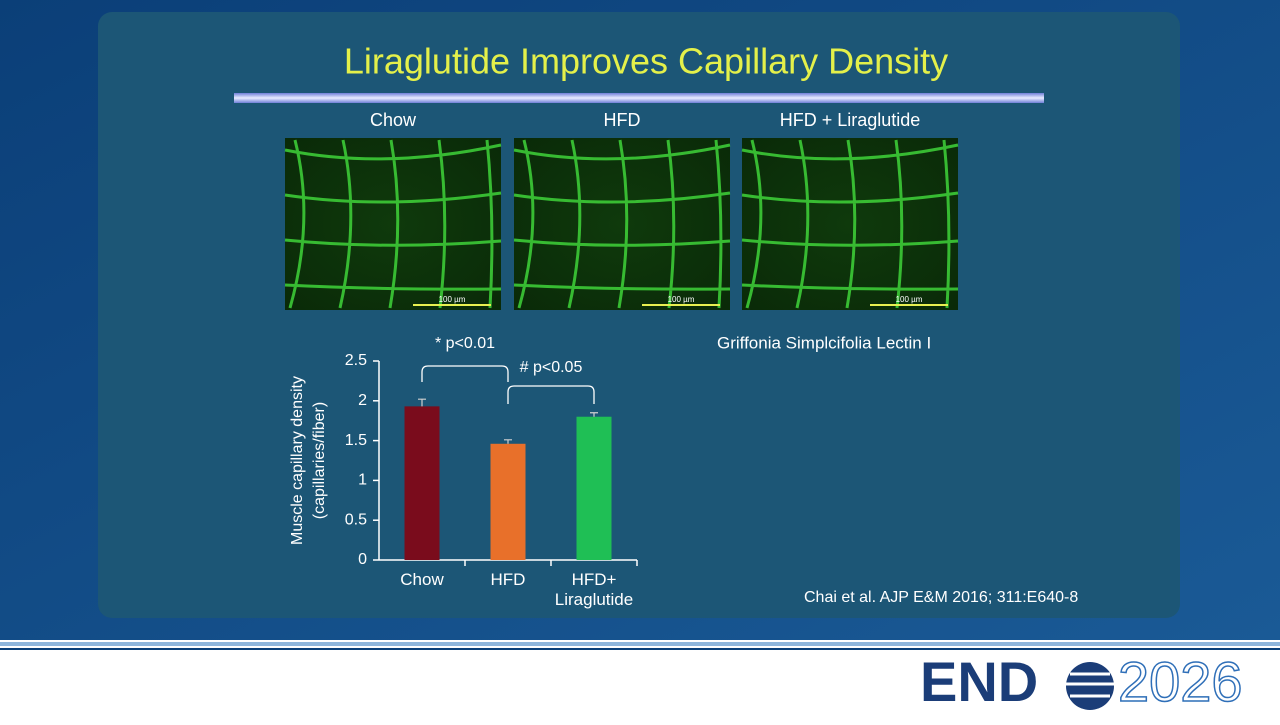 The height and width of the screenshot is (725, 1280). I want to click on x-tick-label-box: Chow, so click(422, 579).